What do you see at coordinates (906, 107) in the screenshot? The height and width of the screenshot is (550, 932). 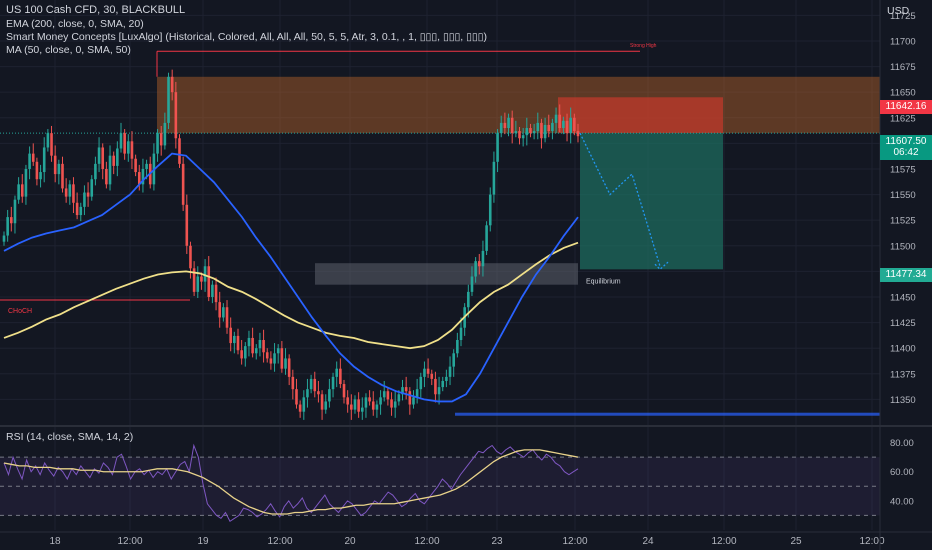 I see `stop-price-tag: 11642.16` at bounding box center [906, 107].